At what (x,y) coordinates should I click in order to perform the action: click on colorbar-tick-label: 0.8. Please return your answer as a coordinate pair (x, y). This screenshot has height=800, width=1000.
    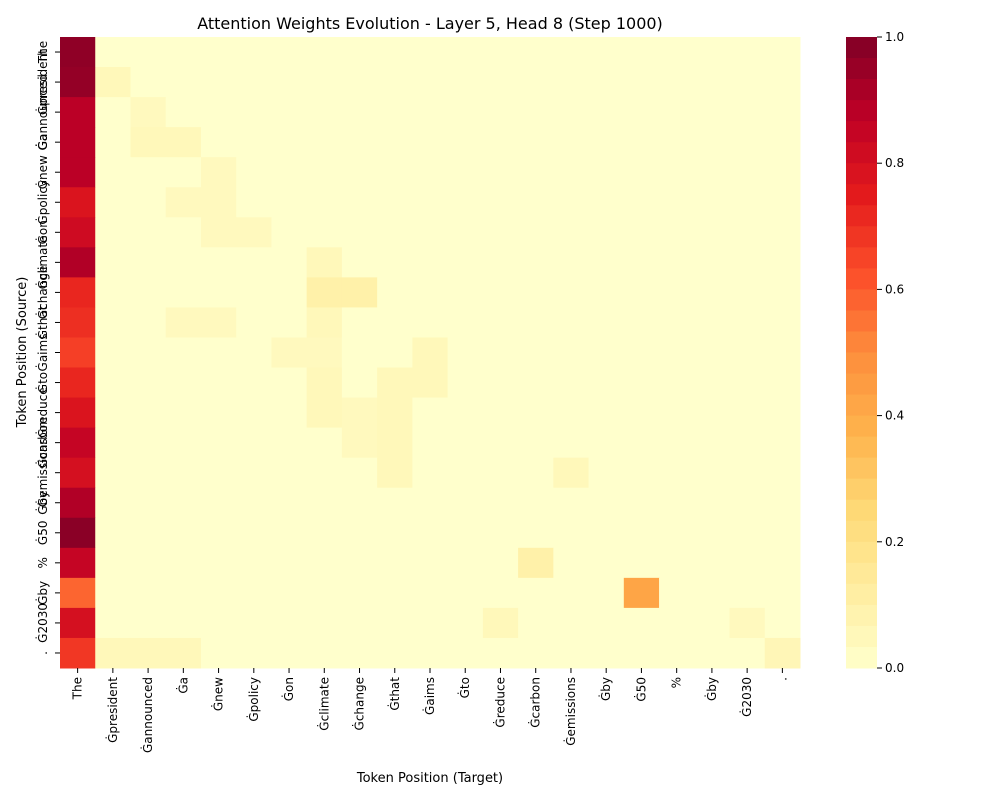
    Looking at the image, I should click on (894, 163).